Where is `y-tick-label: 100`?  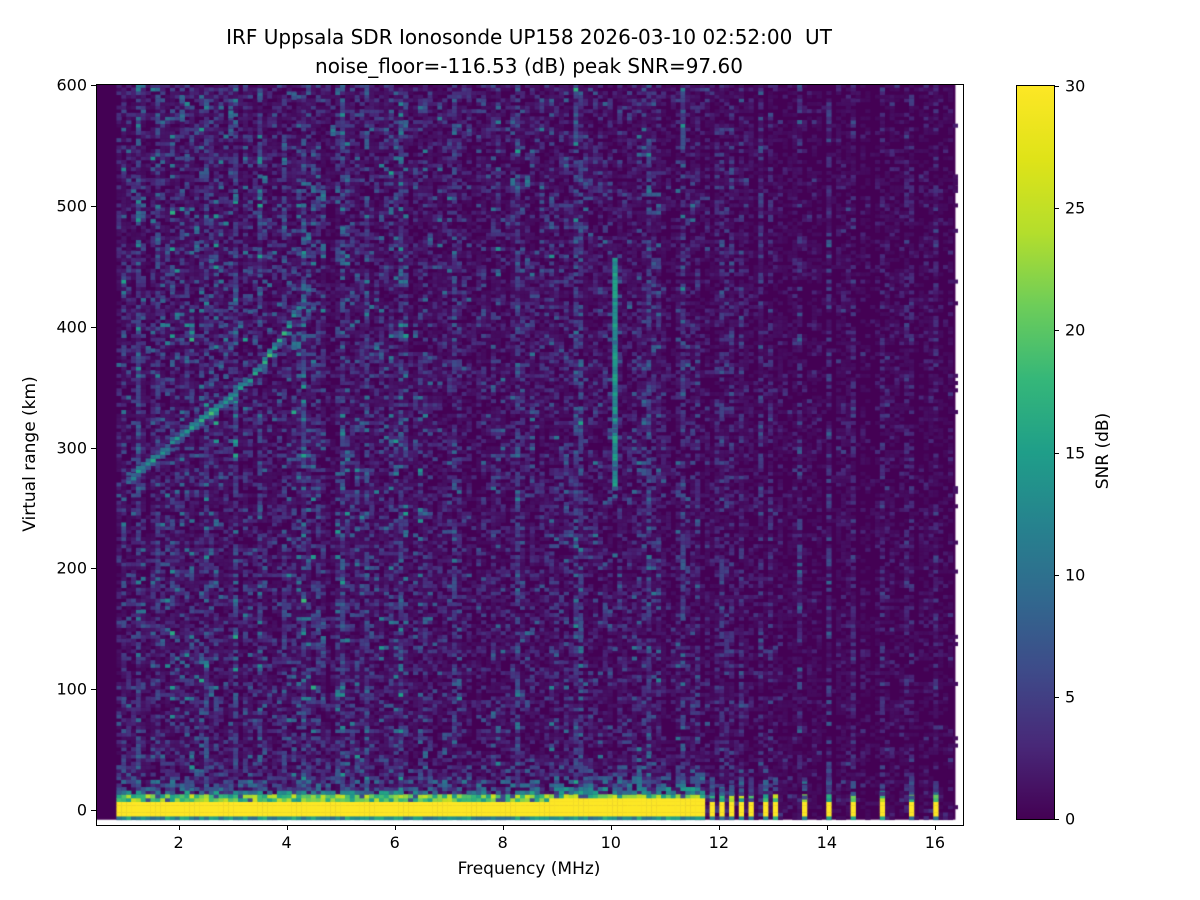
y-tick-label: 100 is located at coordinates (71, 689).